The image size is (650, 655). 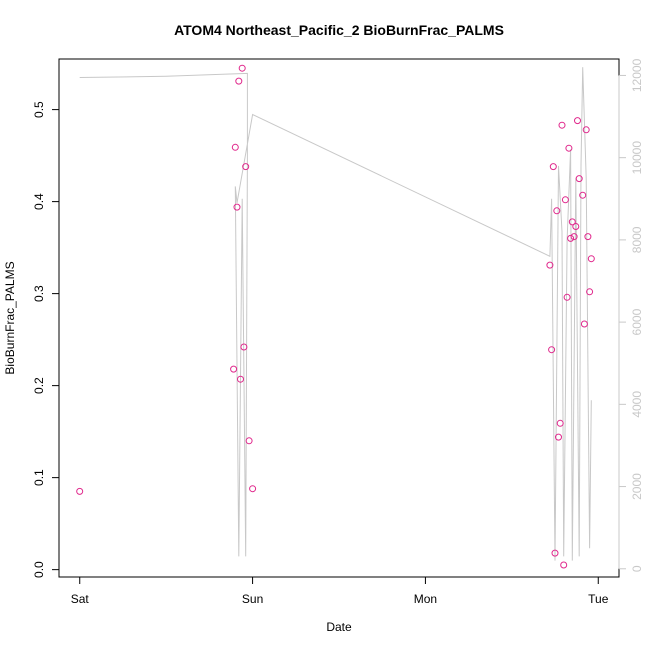 I want to click on y-tick-label-0: 0.0, so click(x=39, y=569).